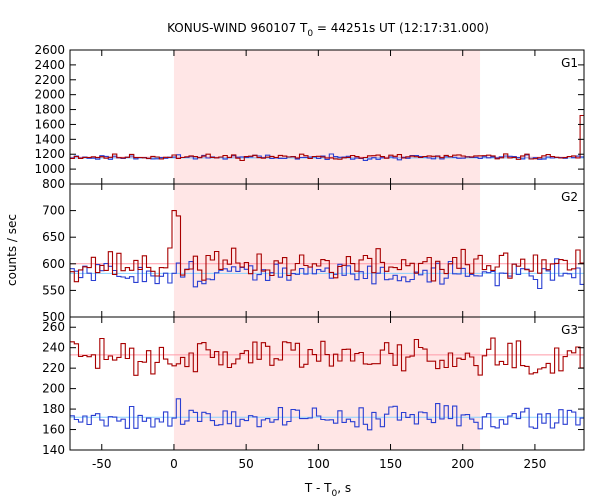 This screenshot has height=500, width=600. I want to click on y-tick-label: 700, so click(53, 211).